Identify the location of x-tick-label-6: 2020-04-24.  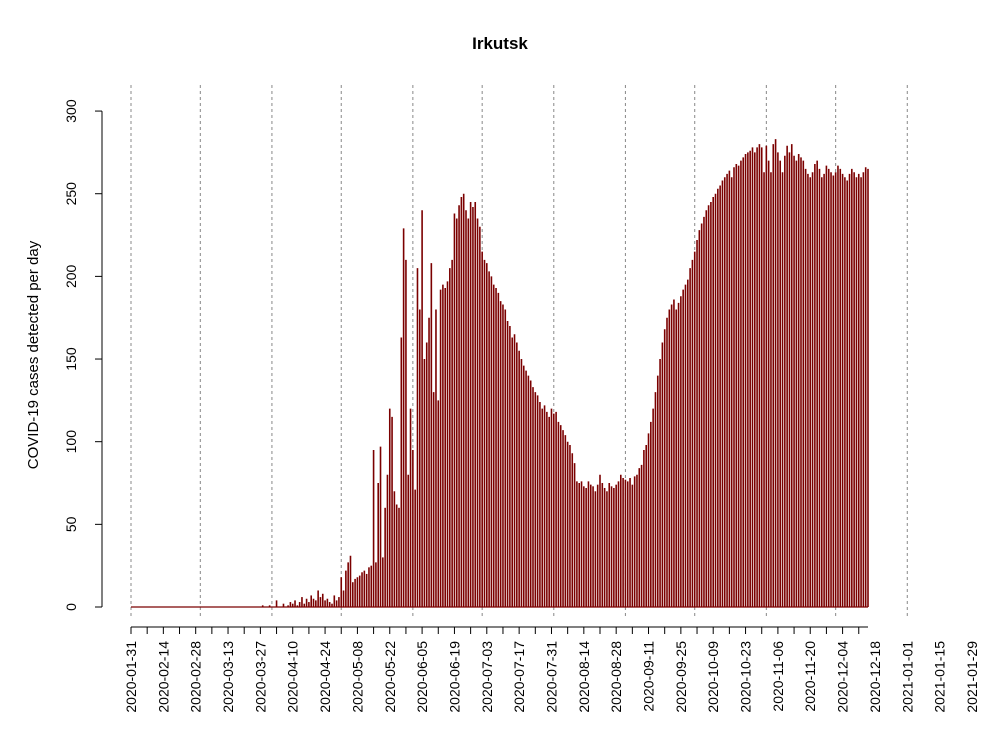
(325, 677).